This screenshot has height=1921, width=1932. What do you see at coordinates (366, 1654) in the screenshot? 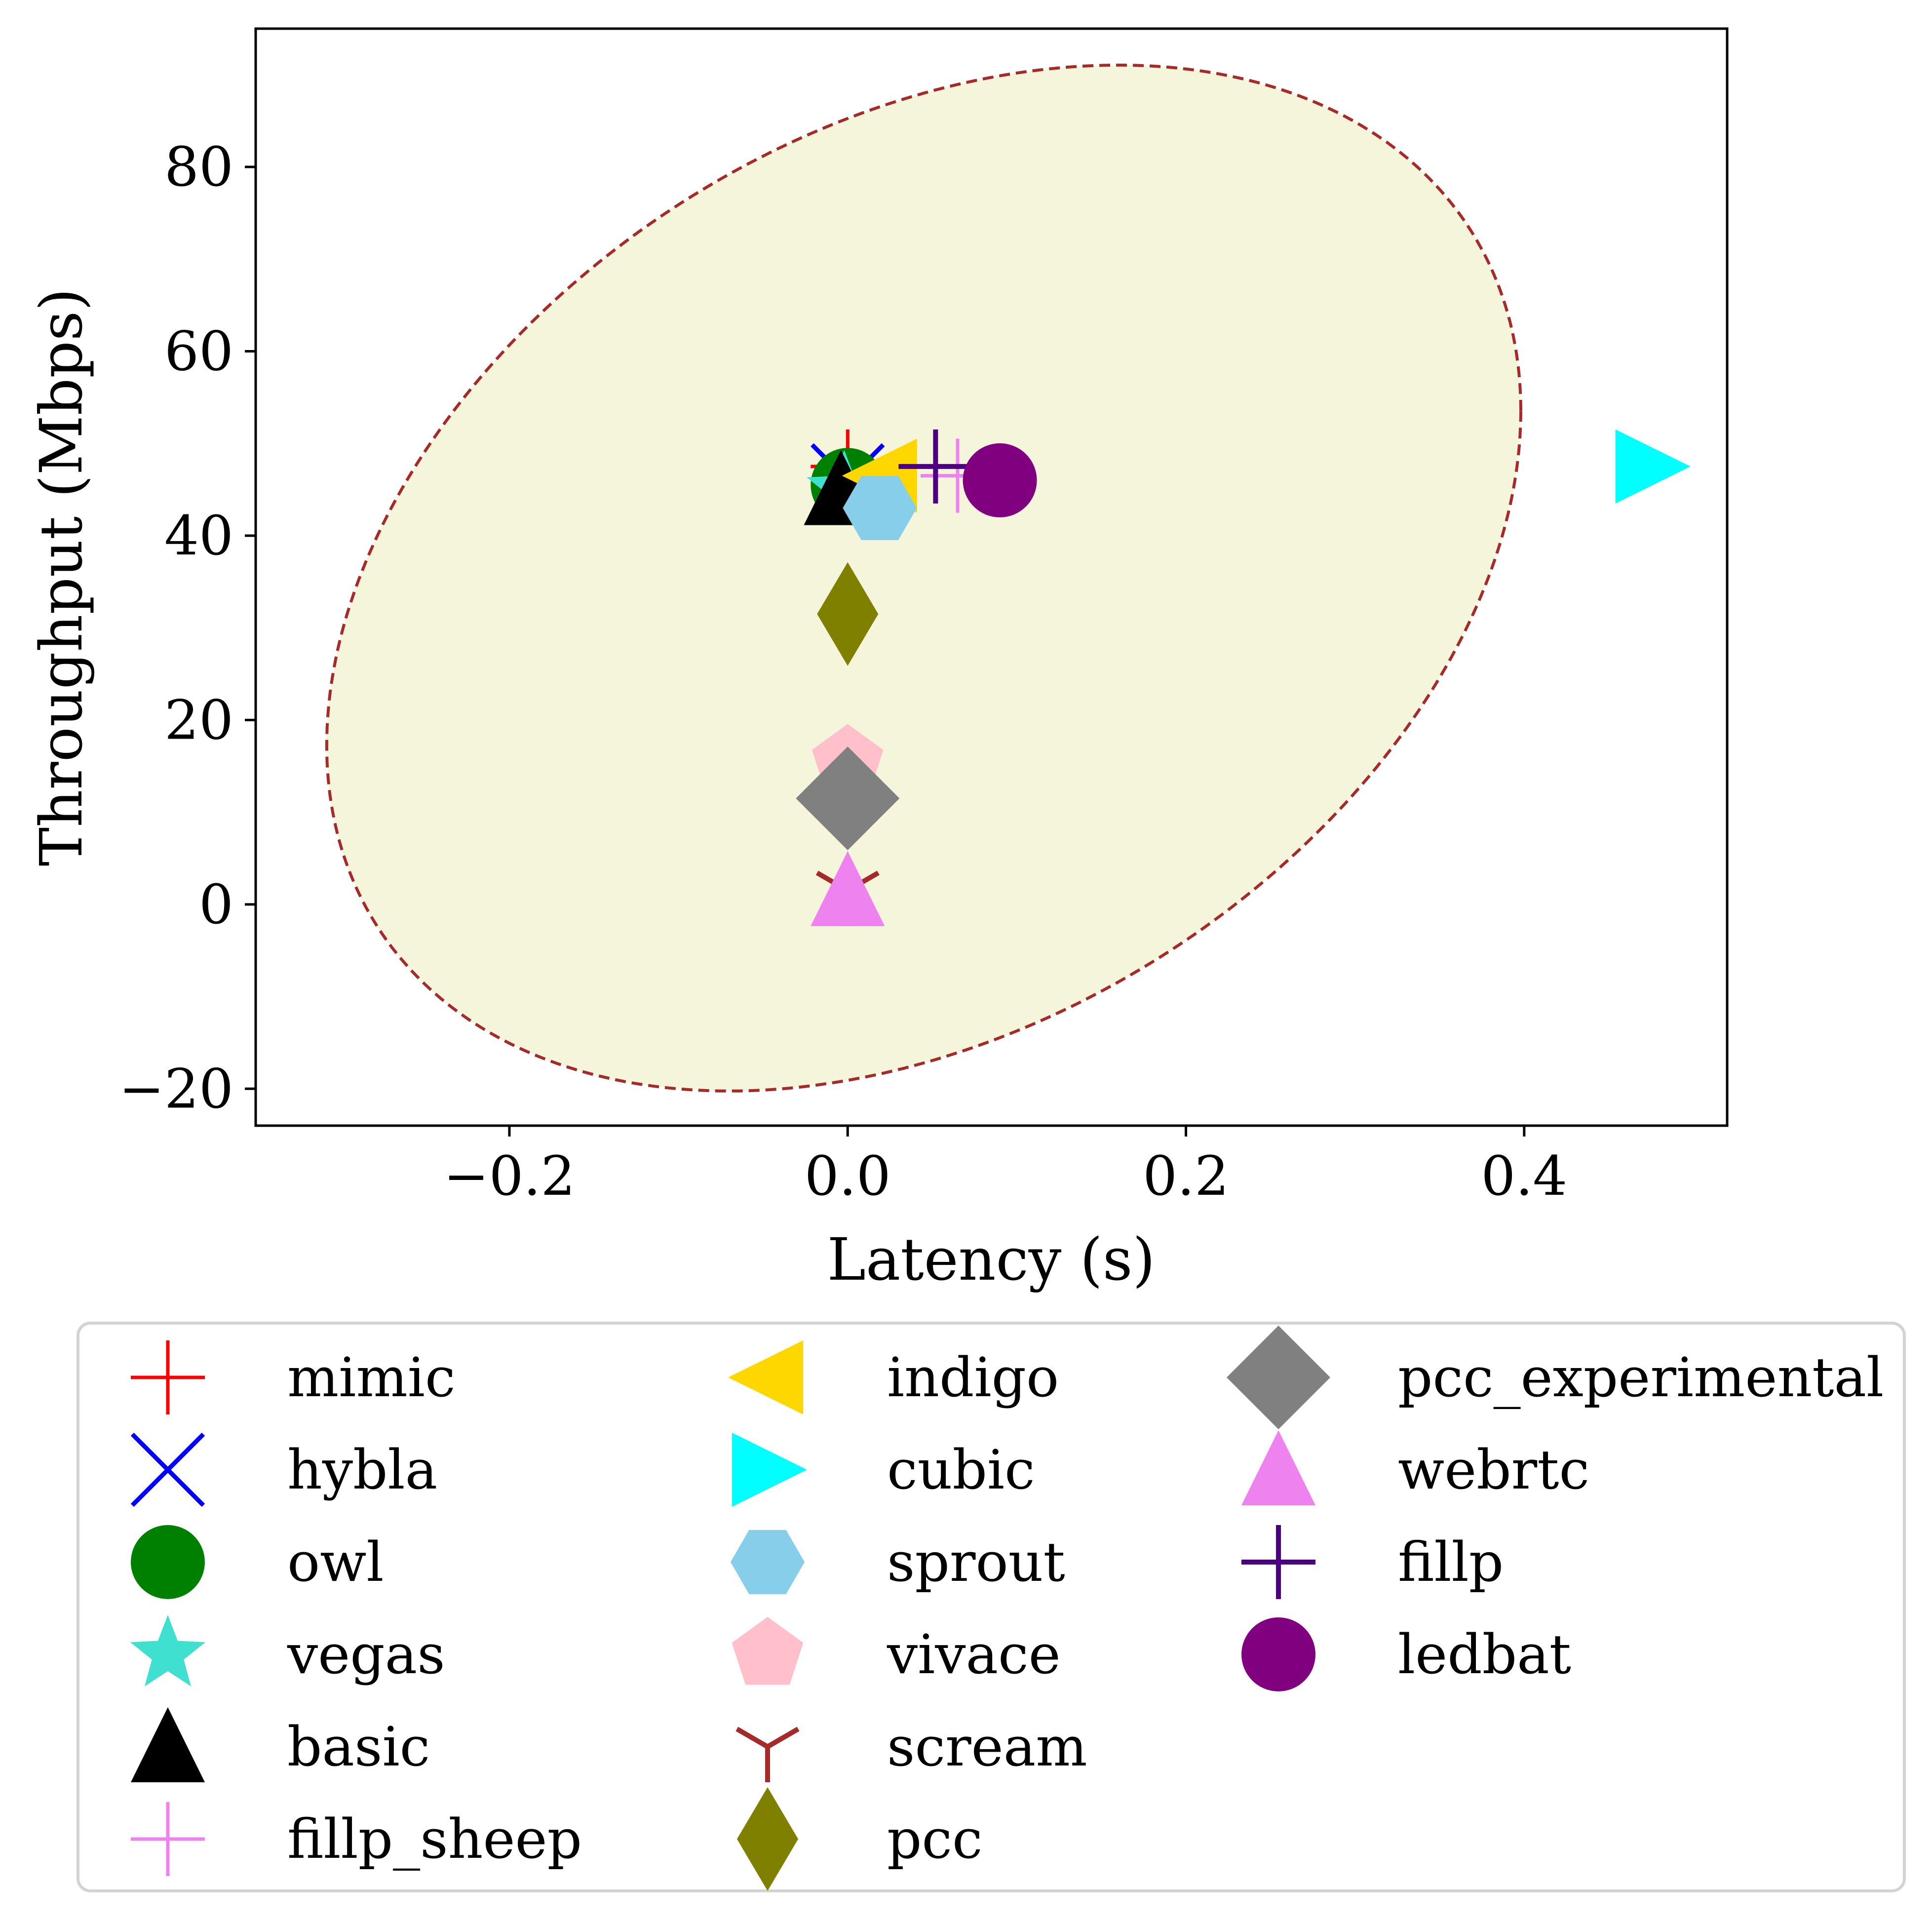
I see `legend-label: vegas` at bounding box center [366, 1654].